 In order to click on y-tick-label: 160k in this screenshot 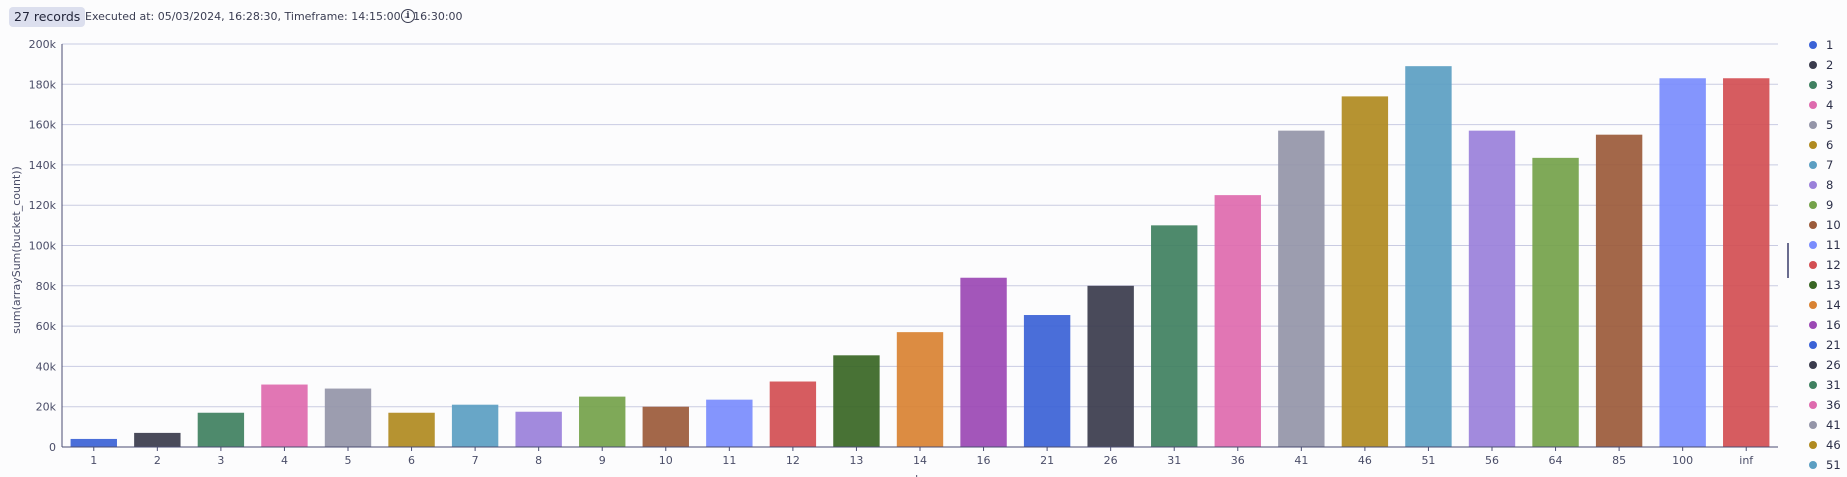, I will do `click(43, 125)`.